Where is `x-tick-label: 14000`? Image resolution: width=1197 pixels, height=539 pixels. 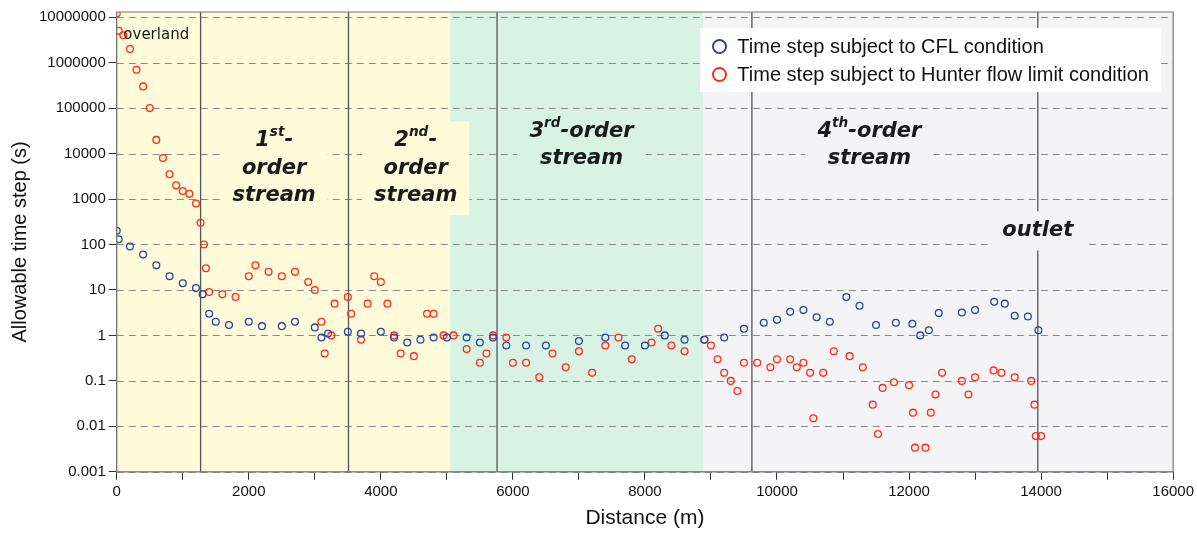 x-tick-label: 14000 is located at coordinates (1041, 490).